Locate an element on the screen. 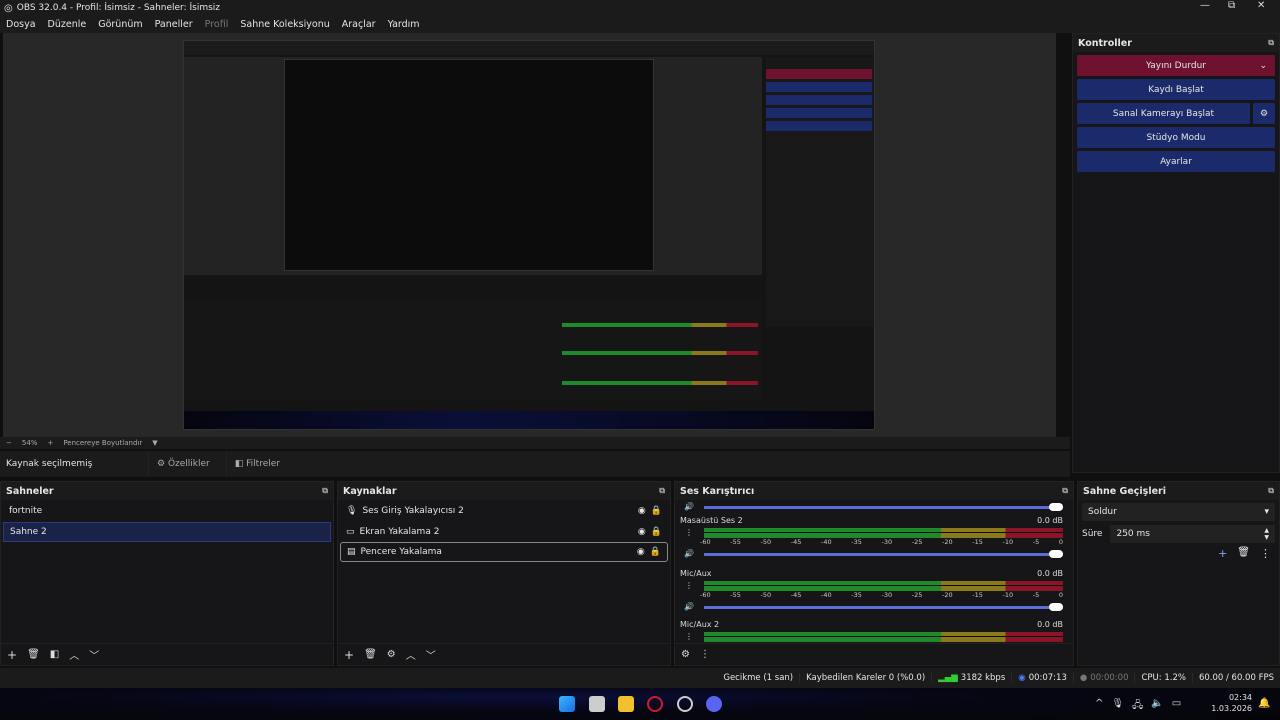 The image size is (1280, 720). zoom-out-button: − is located at coordinates (9, 443).